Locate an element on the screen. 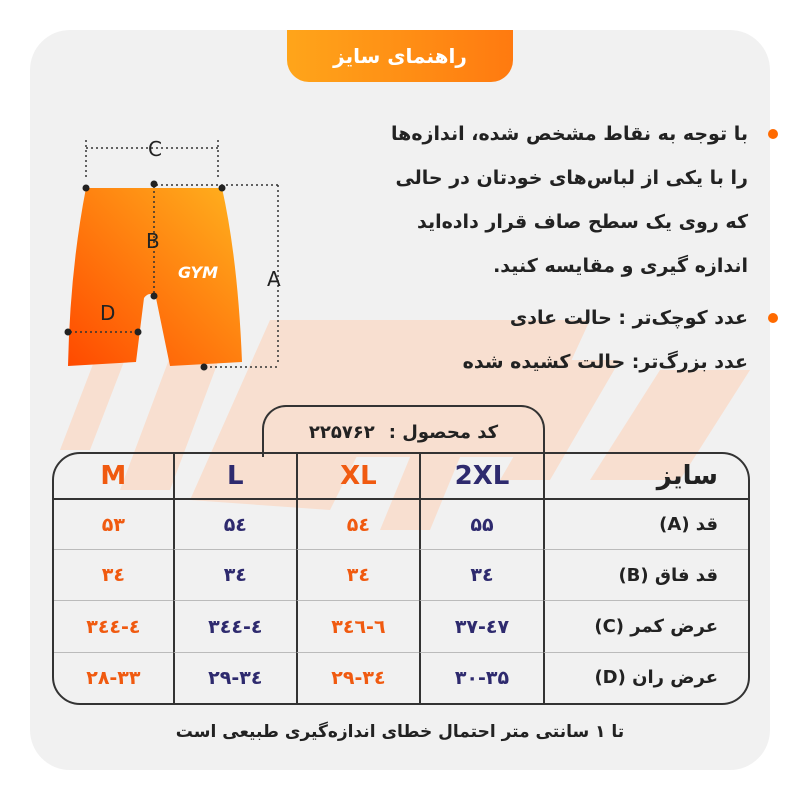 Image resolution: width=800 pixels, height=800 pixels. row-label: قد (A) is located at coordinates (645, 525).